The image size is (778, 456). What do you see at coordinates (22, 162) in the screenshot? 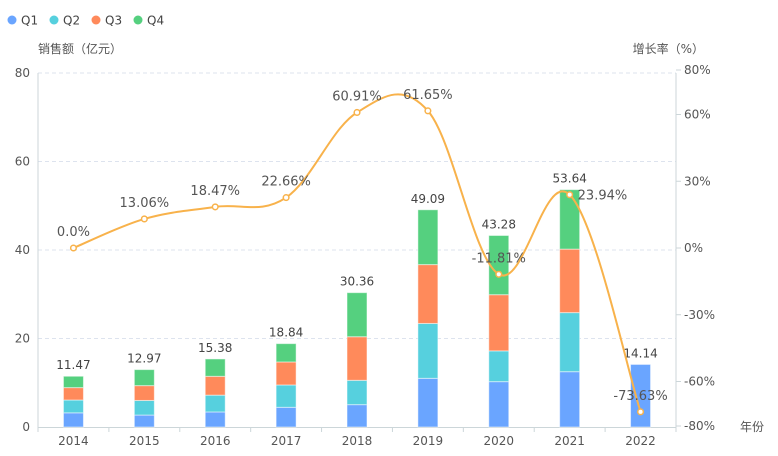
I see `y-tick-label: 60` at bounding box center [22, 162].